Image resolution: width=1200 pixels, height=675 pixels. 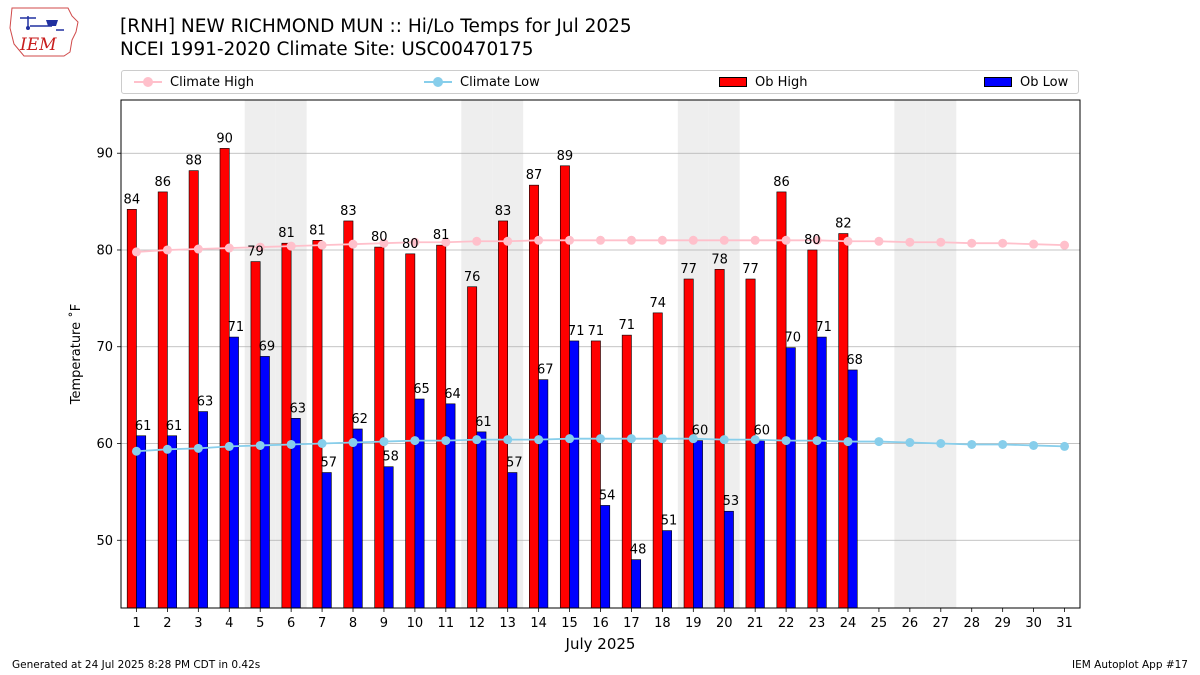 I want to click on ob-low-value-label: 62, so click(x=359, y=419).